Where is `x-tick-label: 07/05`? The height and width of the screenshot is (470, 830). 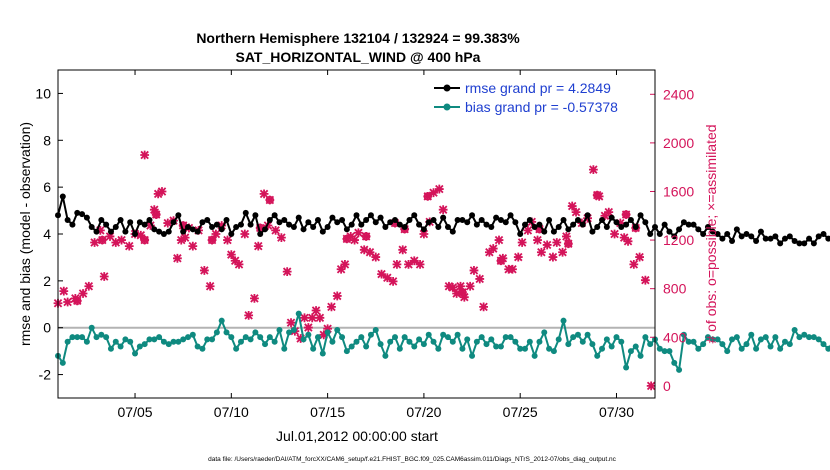
x-tick-label: 07/05 is located at coordinates (135, 412).